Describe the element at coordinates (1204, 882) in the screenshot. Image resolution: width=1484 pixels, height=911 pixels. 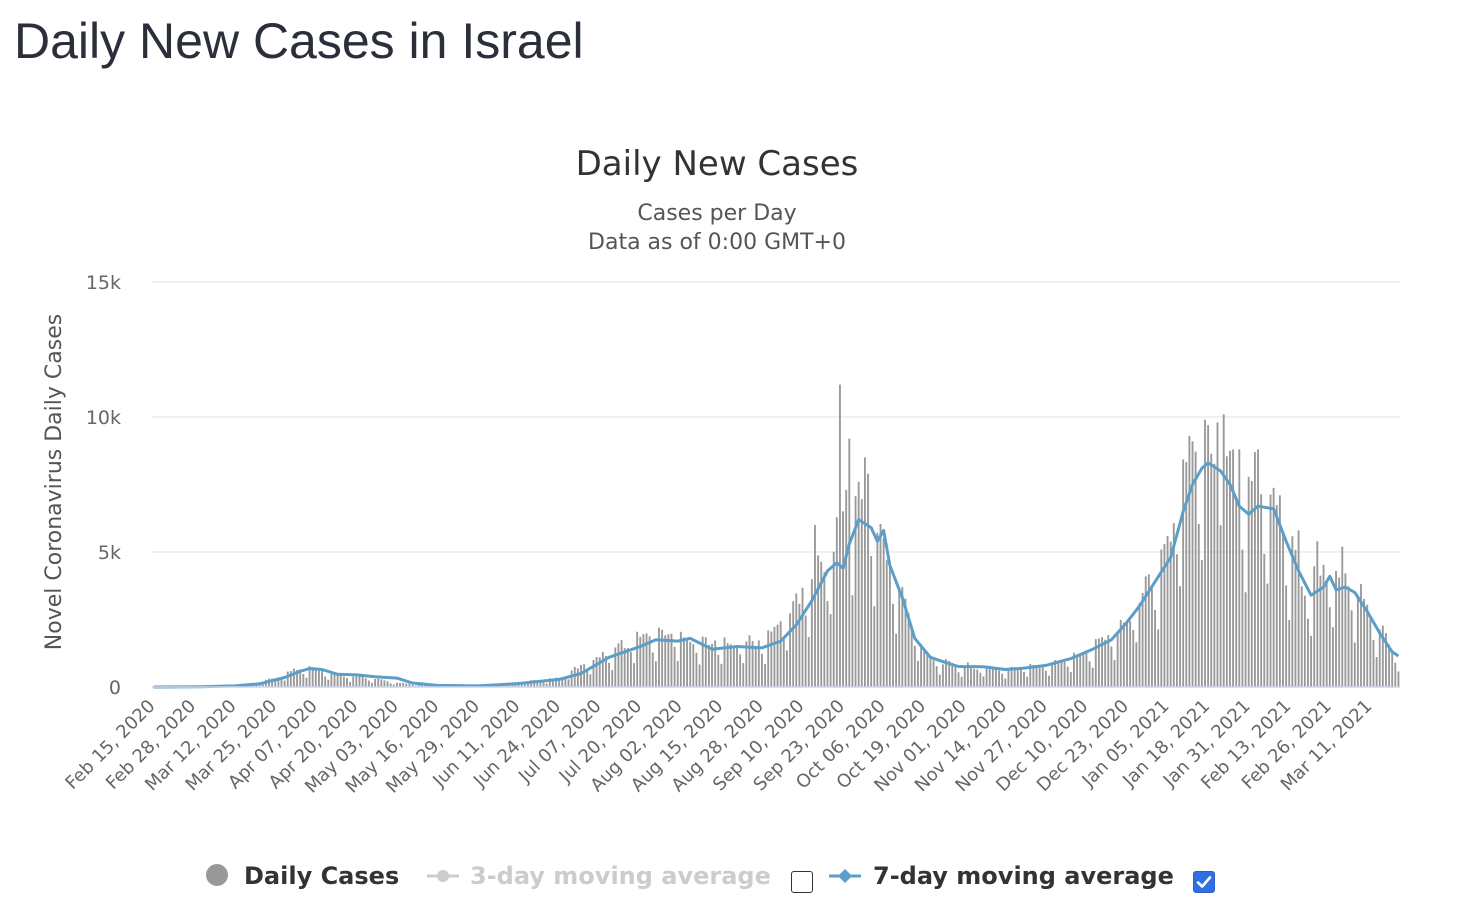
I see `checkbox-7-day-average` at that location.